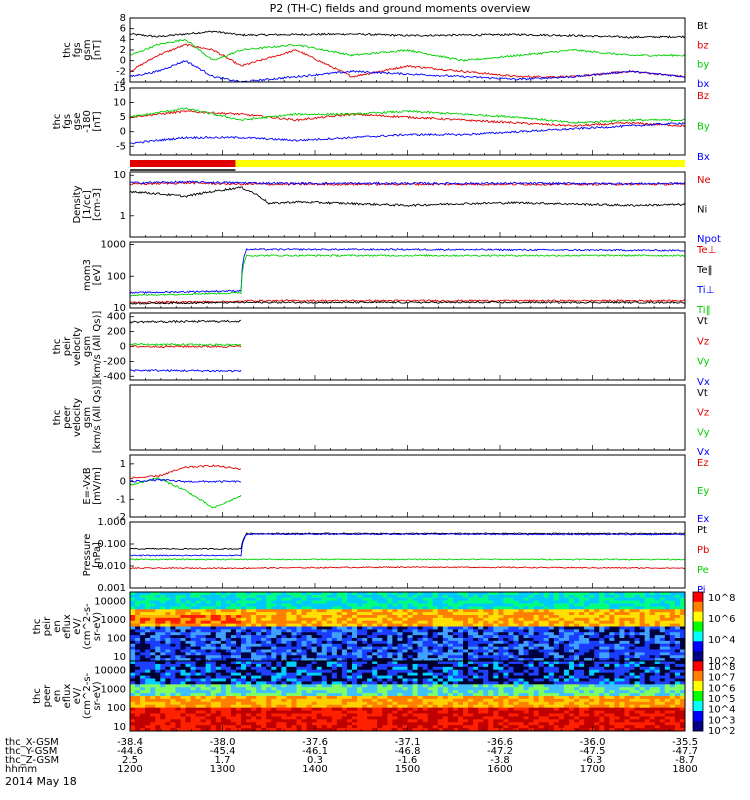  I want to click on legend-Pb: Pb, so click(703, 550).